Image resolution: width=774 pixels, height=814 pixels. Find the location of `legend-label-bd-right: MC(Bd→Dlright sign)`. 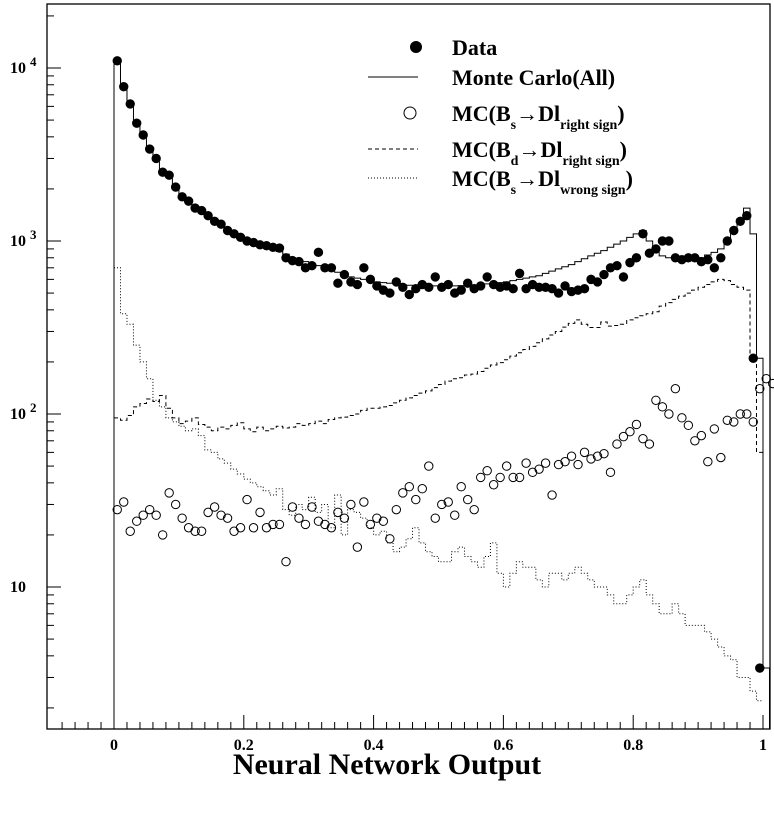

legend-label-bd-right: MC(Bd→Dlright sign) is located at coordinates (539, 153).